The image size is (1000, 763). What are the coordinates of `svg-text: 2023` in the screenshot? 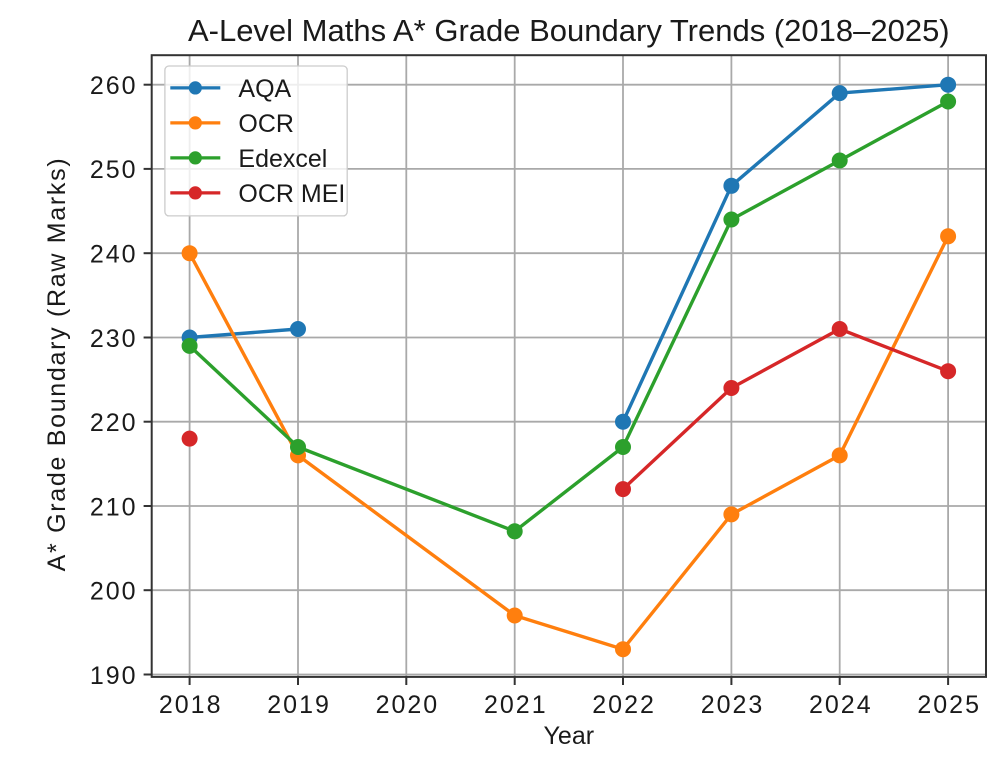 It's located at (733, 705).